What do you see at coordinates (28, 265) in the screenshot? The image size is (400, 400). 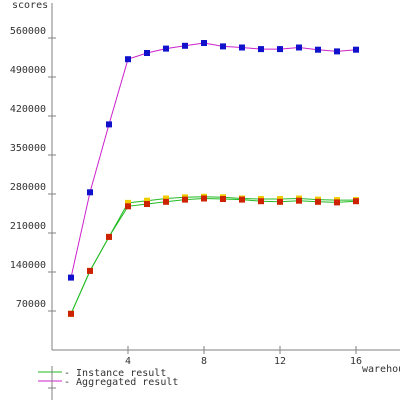 I see `y-tick-label: 140000` at bounding box center [28, 265].